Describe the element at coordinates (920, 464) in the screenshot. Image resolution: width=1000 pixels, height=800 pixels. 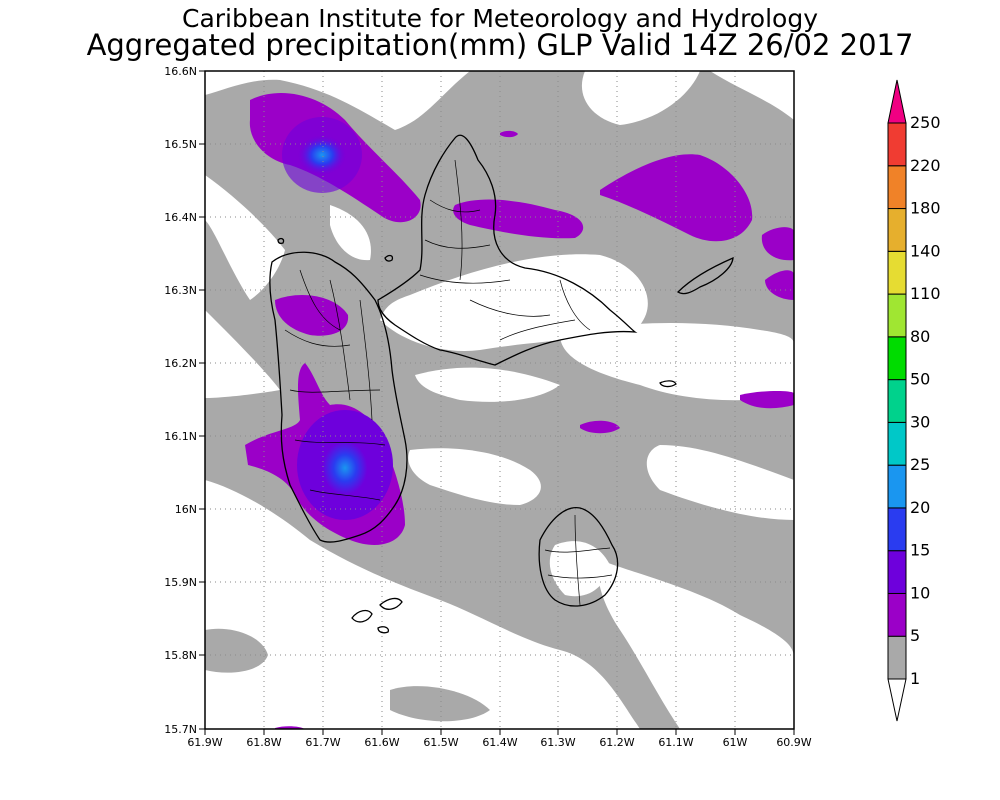
I see `colorbar-label: 25` at that location.